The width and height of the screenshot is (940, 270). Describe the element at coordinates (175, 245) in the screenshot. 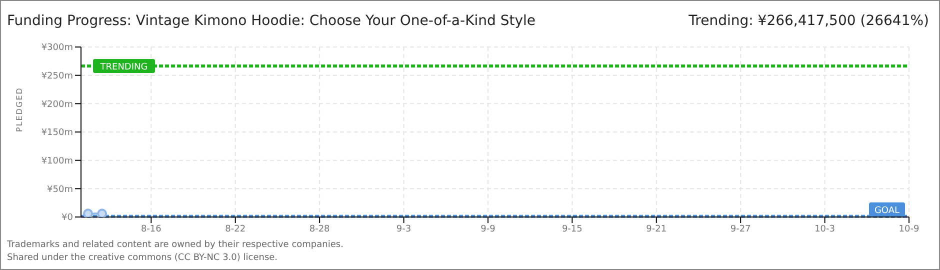

I see `text: Trademarks and related content are owned by their respective companies.` at that location.